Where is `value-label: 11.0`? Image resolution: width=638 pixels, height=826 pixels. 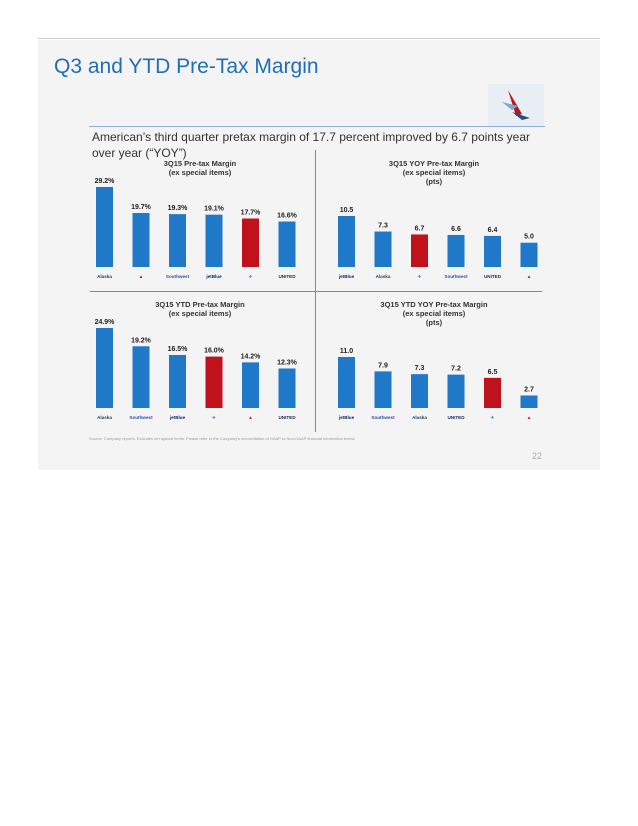 value-label: 11.0 is located at coordinates (346, 351).